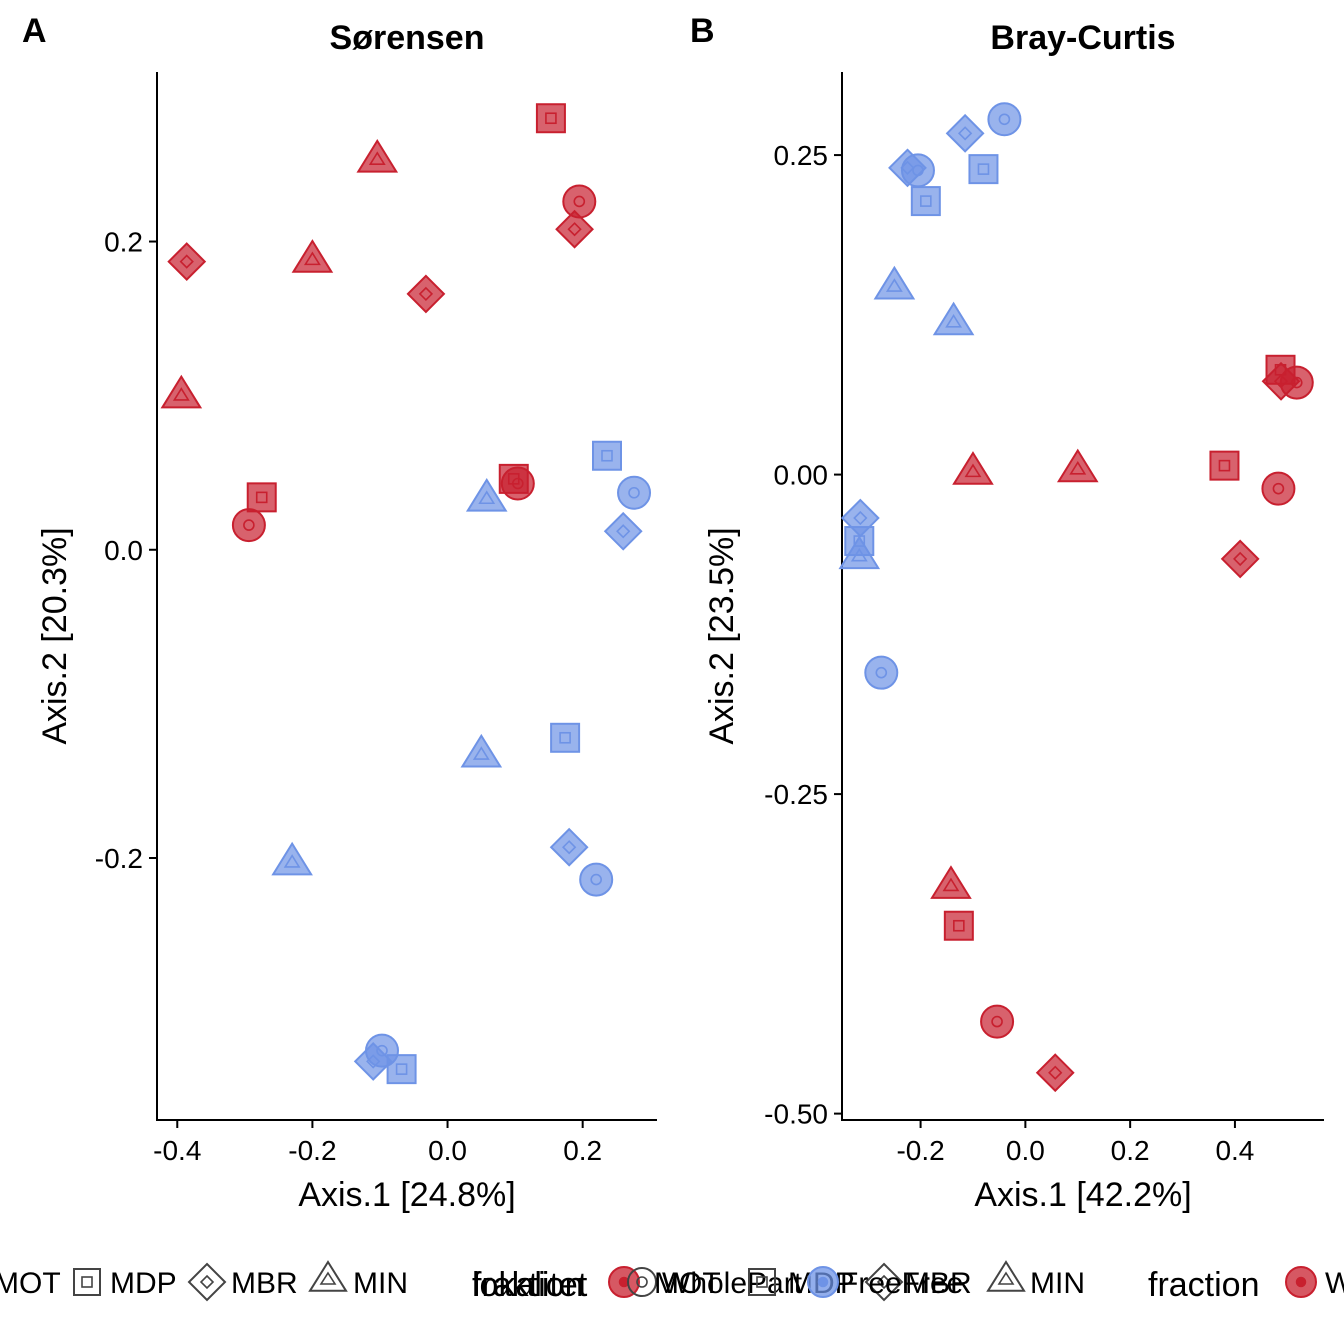 Image resolution: width=1344 pixels, height=1344 pixels. I want to click on panel-title: Bray-Curtis, so click(1082, 38).